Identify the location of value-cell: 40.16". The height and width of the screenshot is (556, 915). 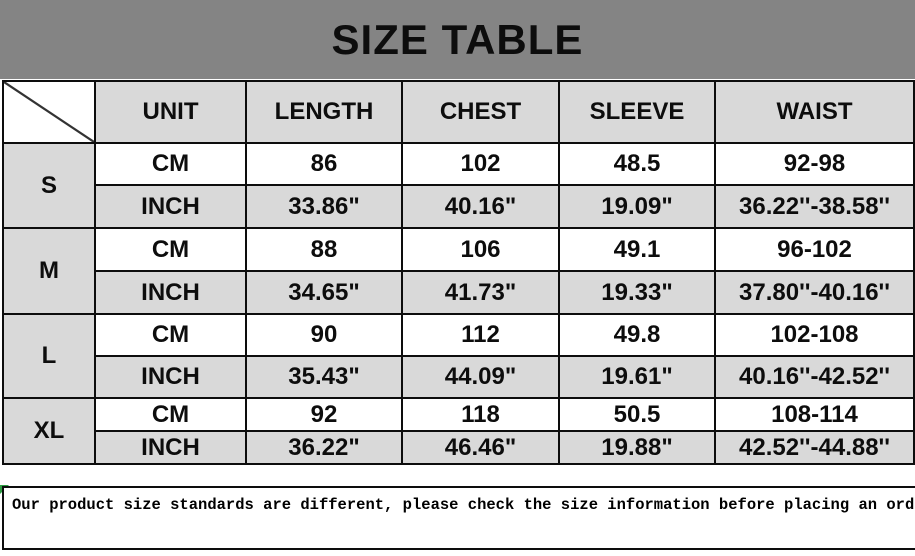
(480, 206).